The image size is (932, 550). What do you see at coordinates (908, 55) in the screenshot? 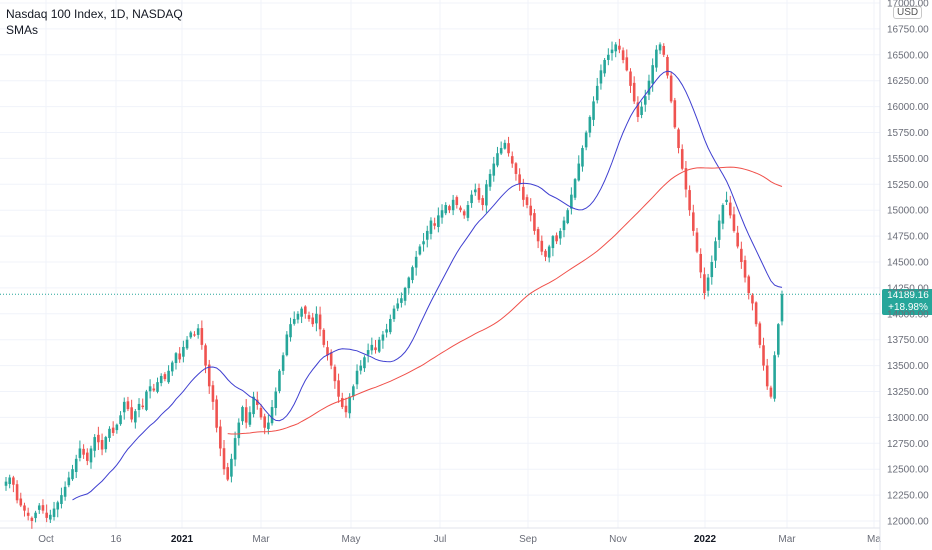
I see `y-tick-label: 16500.00` at bounding box center [908, 55].